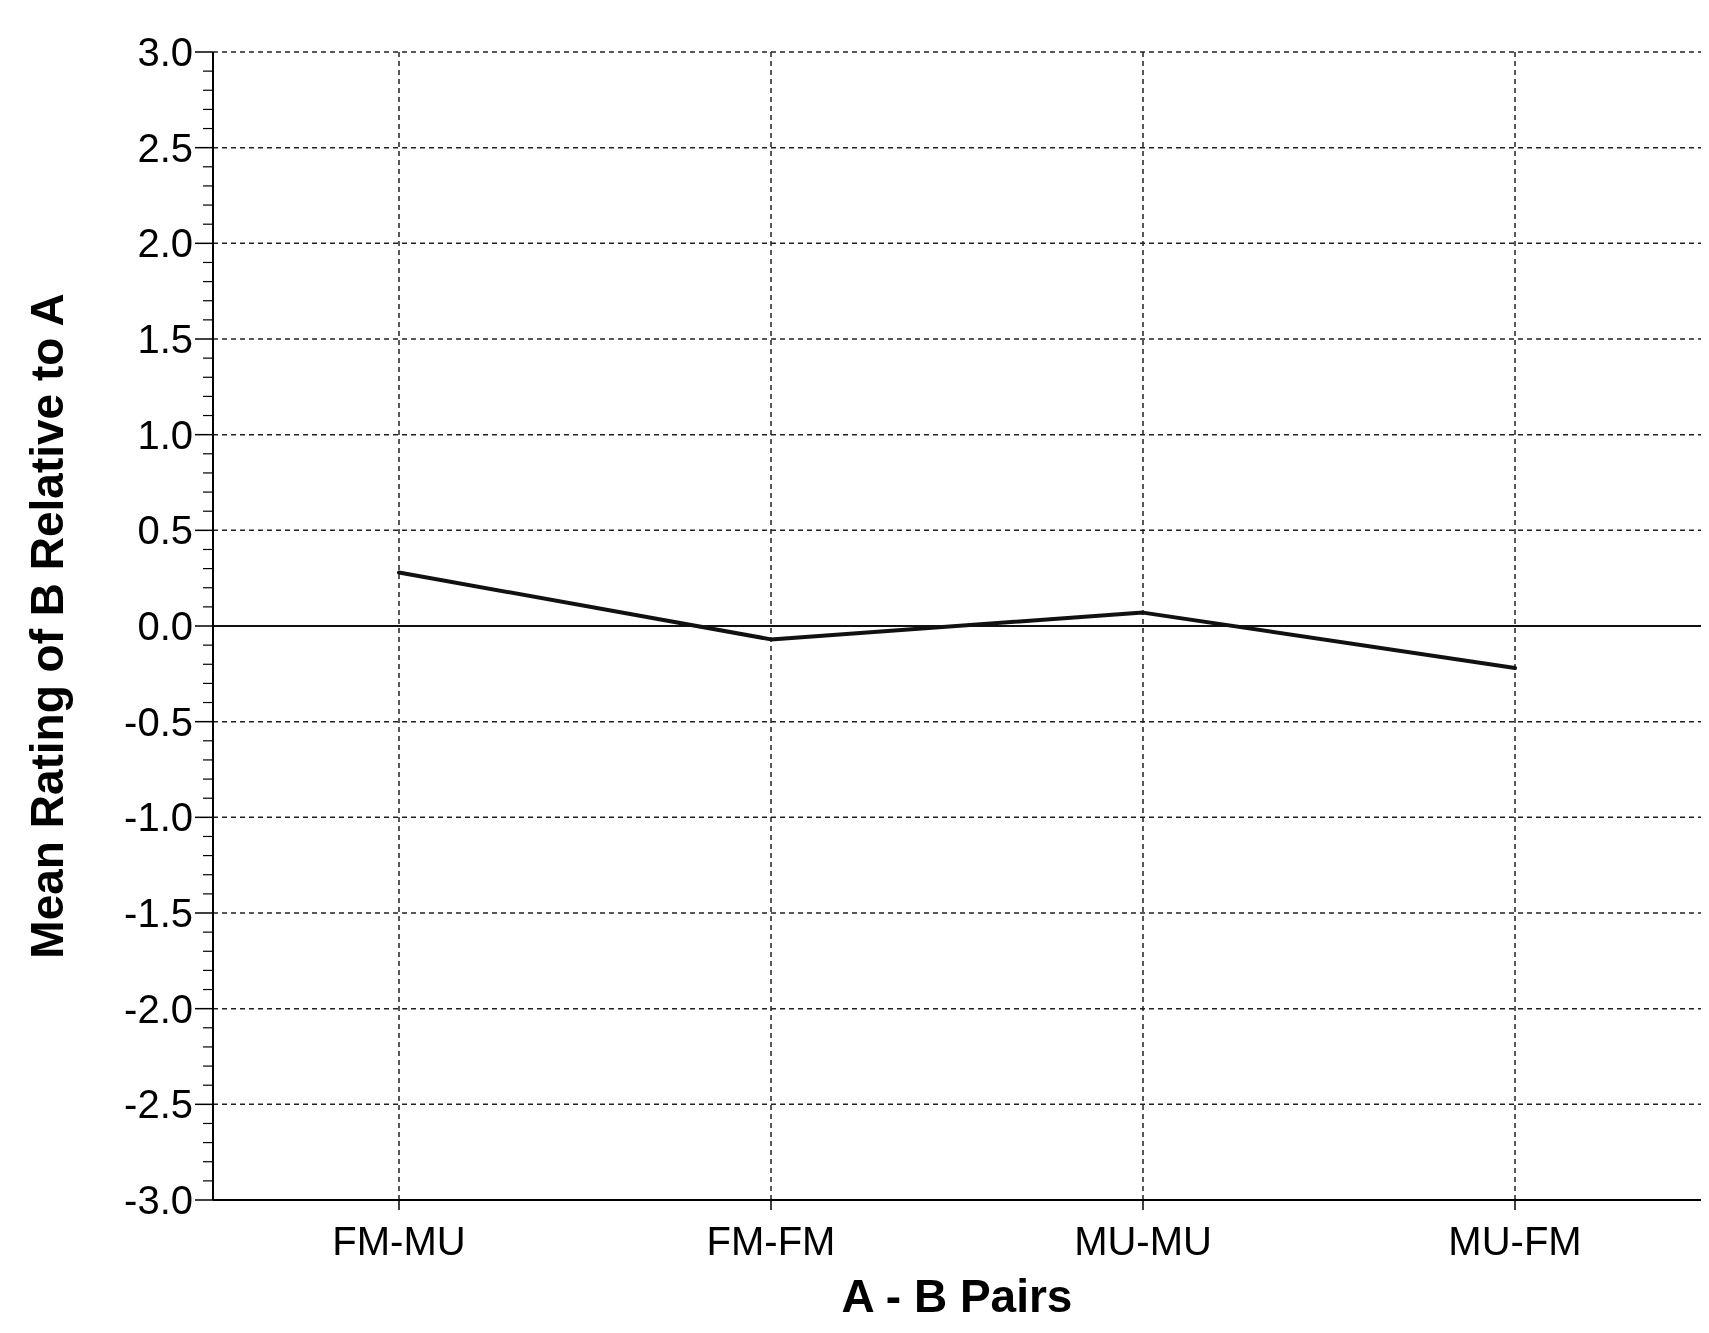  Describe the element at coordinates (771, 1241) in the screenshot. I see `x-tick-label: FM-FM` at that location.